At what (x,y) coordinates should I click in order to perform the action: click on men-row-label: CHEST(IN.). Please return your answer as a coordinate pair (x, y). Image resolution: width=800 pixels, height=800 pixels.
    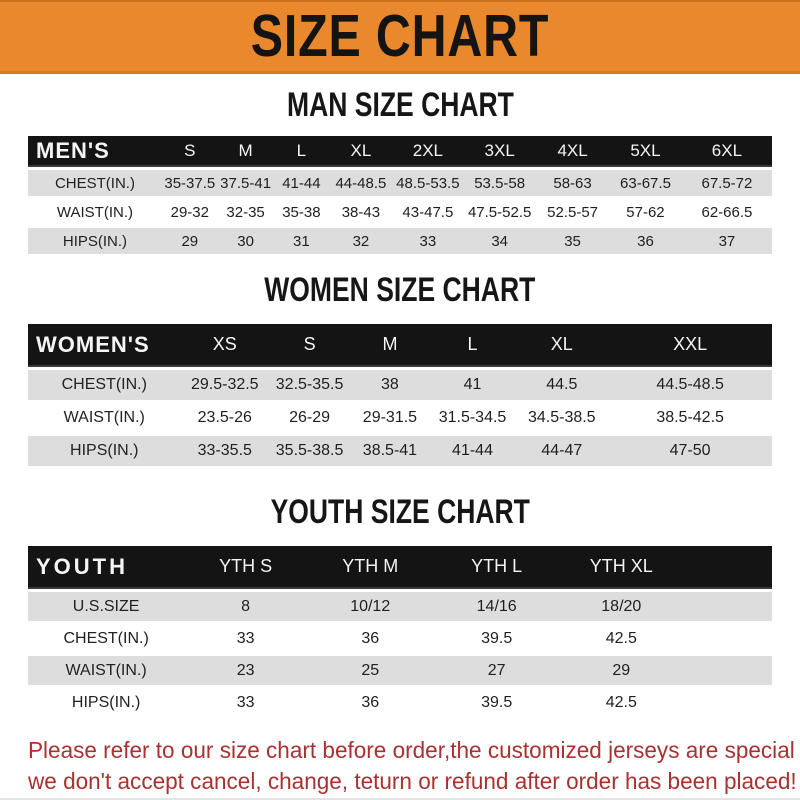
    Looking at the image, I should click on (94, 183).